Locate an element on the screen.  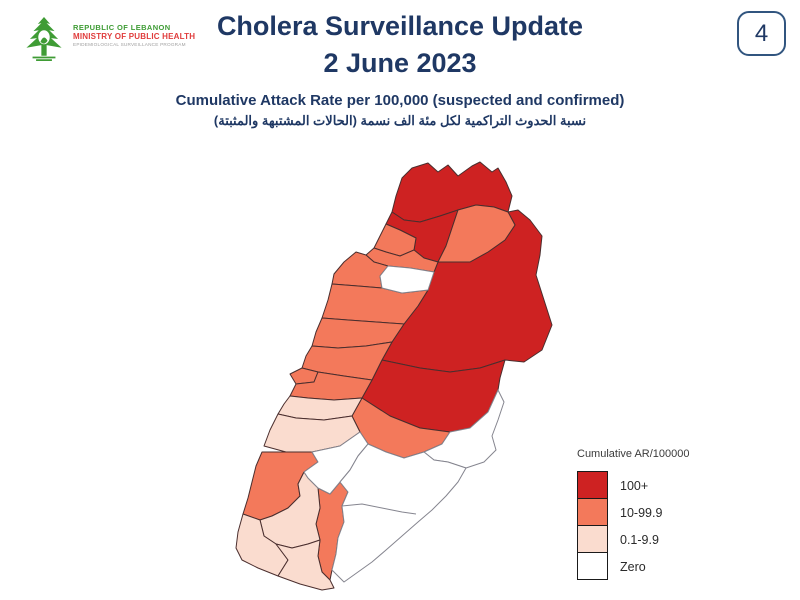
legend-item: 10-99.9 is located at coordinates (633, 512).